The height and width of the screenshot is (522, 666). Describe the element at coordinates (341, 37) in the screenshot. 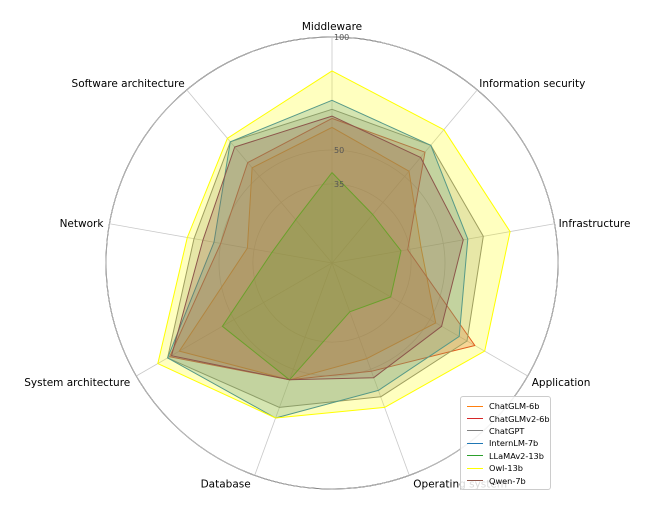

I see `r-tick-label: 100` at that location.